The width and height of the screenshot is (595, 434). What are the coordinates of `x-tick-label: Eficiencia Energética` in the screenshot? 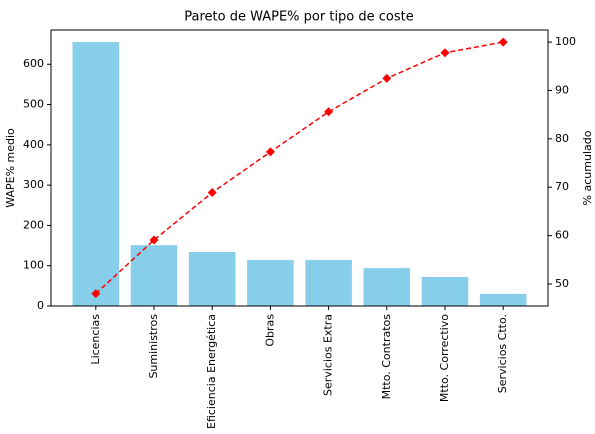 It's located at (211, 371).